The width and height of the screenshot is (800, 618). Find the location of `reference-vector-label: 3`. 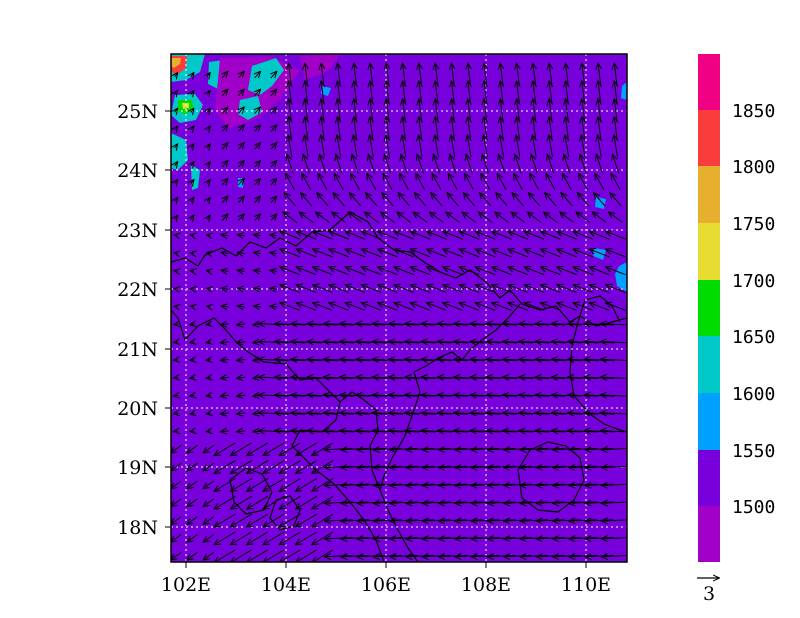

reference-vector-label: 3 is located at coordinates (709, 594).